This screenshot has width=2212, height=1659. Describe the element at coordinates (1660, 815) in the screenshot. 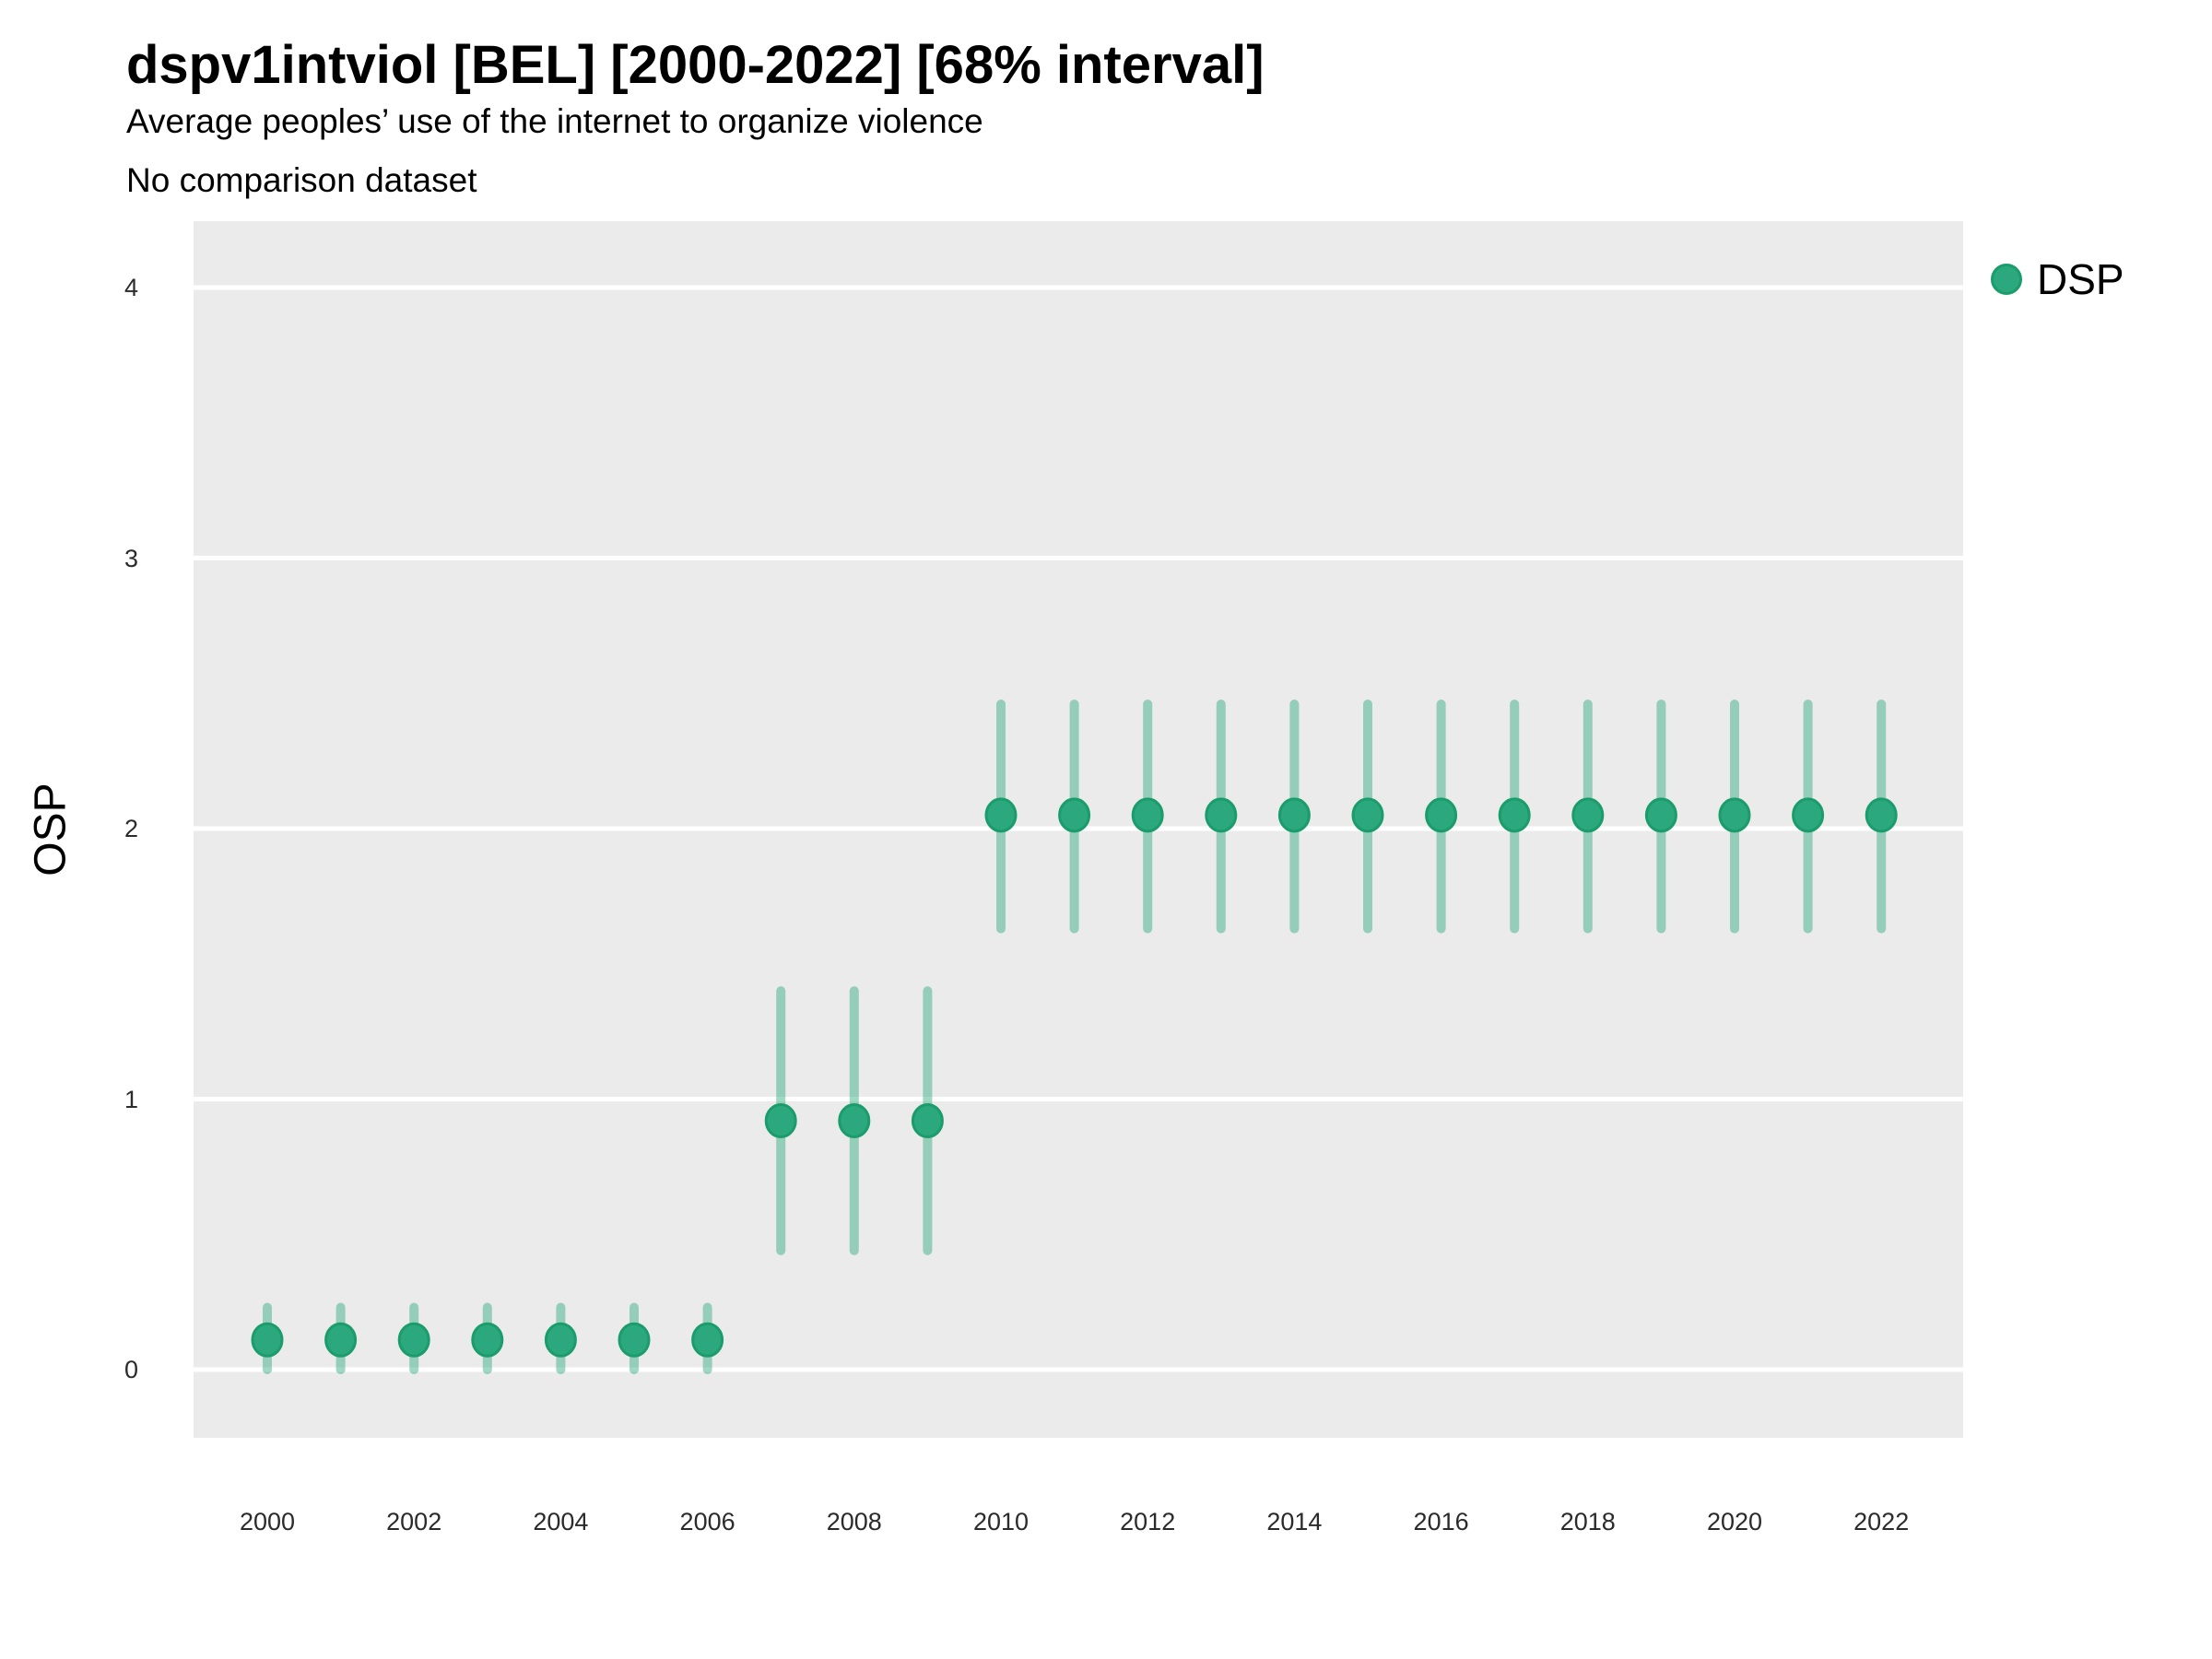

I see `data-point-2019` at that location.